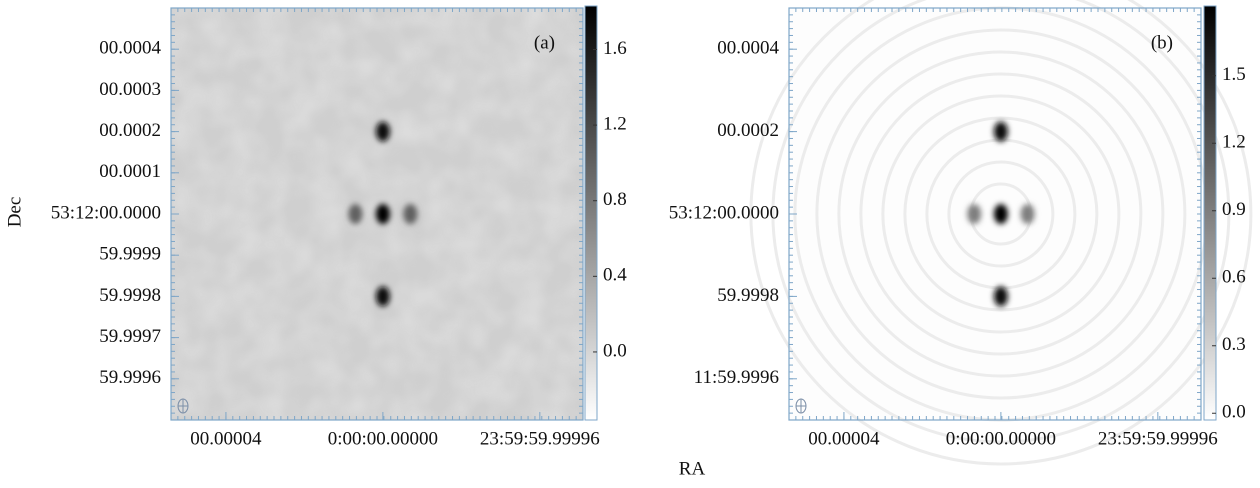 This screenshot has height=488, width=1260. Describe the element at coordinates (1234, 277) in the screenshot. I see `colorbar-tick-label: 0.6` at that location.